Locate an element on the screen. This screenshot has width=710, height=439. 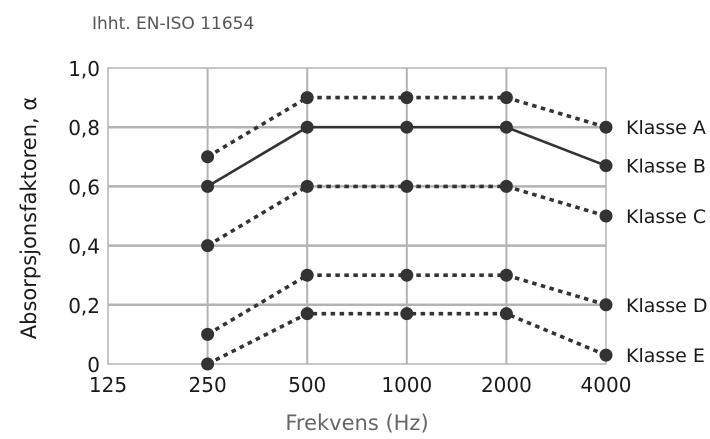
x-tick-label: 4000 is located at coordinates (606, 385).